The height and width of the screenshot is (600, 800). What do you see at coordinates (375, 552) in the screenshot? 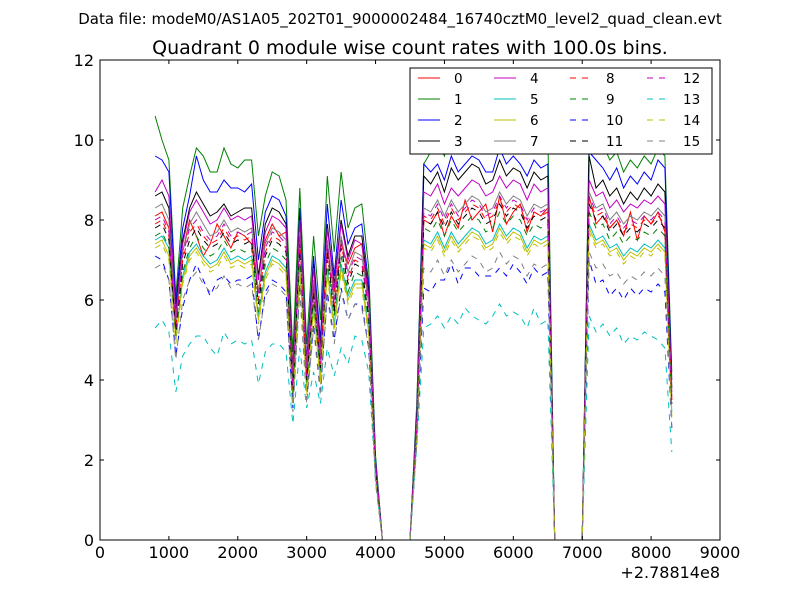
I see `x-tick-label: 4000` at bounding box center [375, 552].